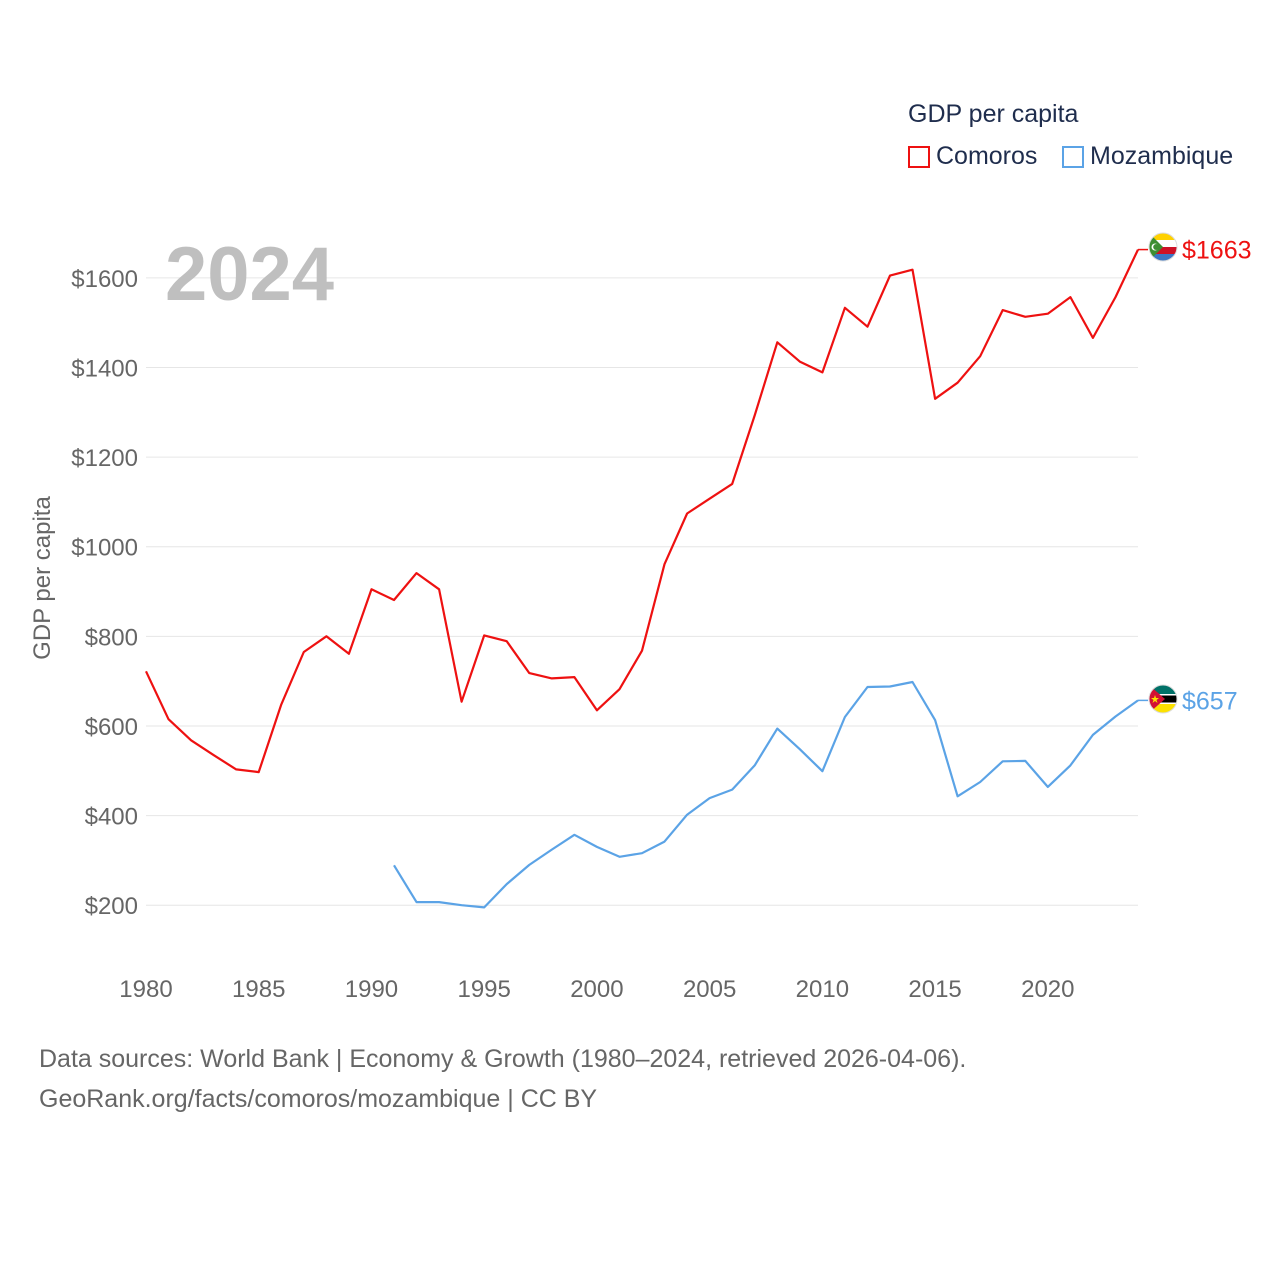 The image size is (1280, 1280). Describe the element at coordinates (709, 989) in the screenshot. I see `x-tick-label: 2005` at that location.